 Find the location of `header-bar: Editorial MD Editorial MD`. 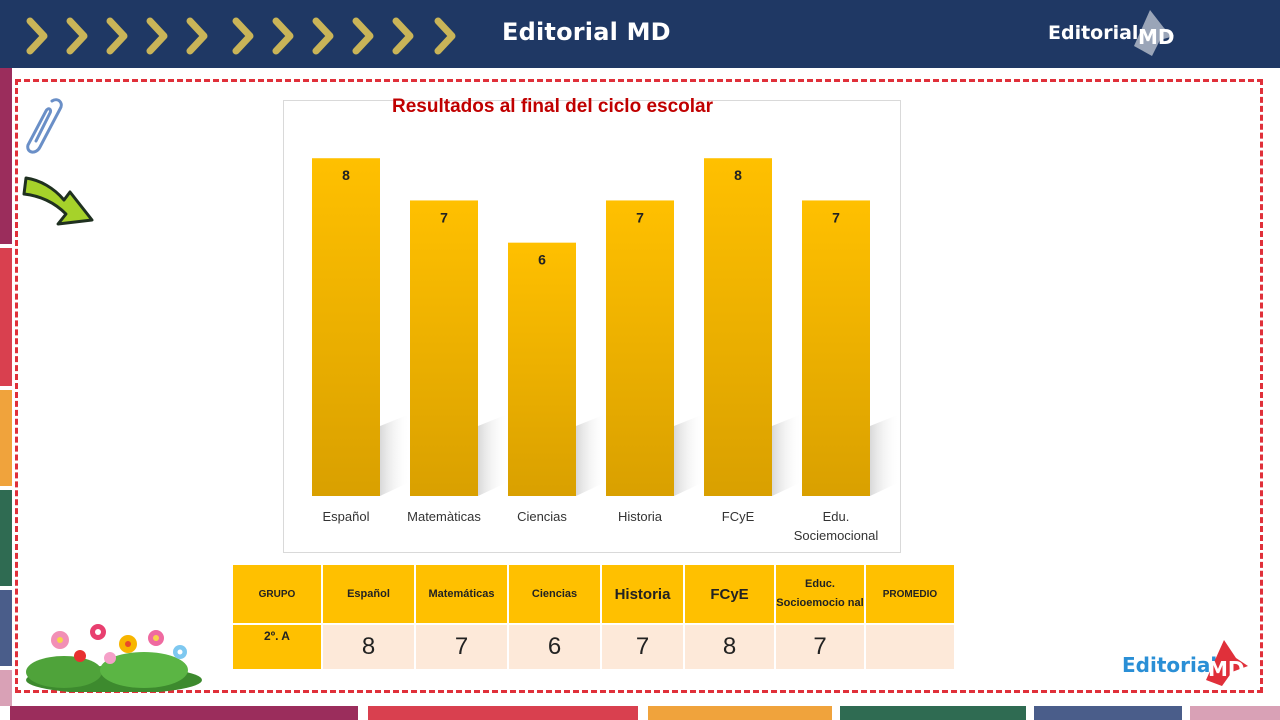

header-bar: Editorial MD Editorial MD is located at coordinates (640, 34).